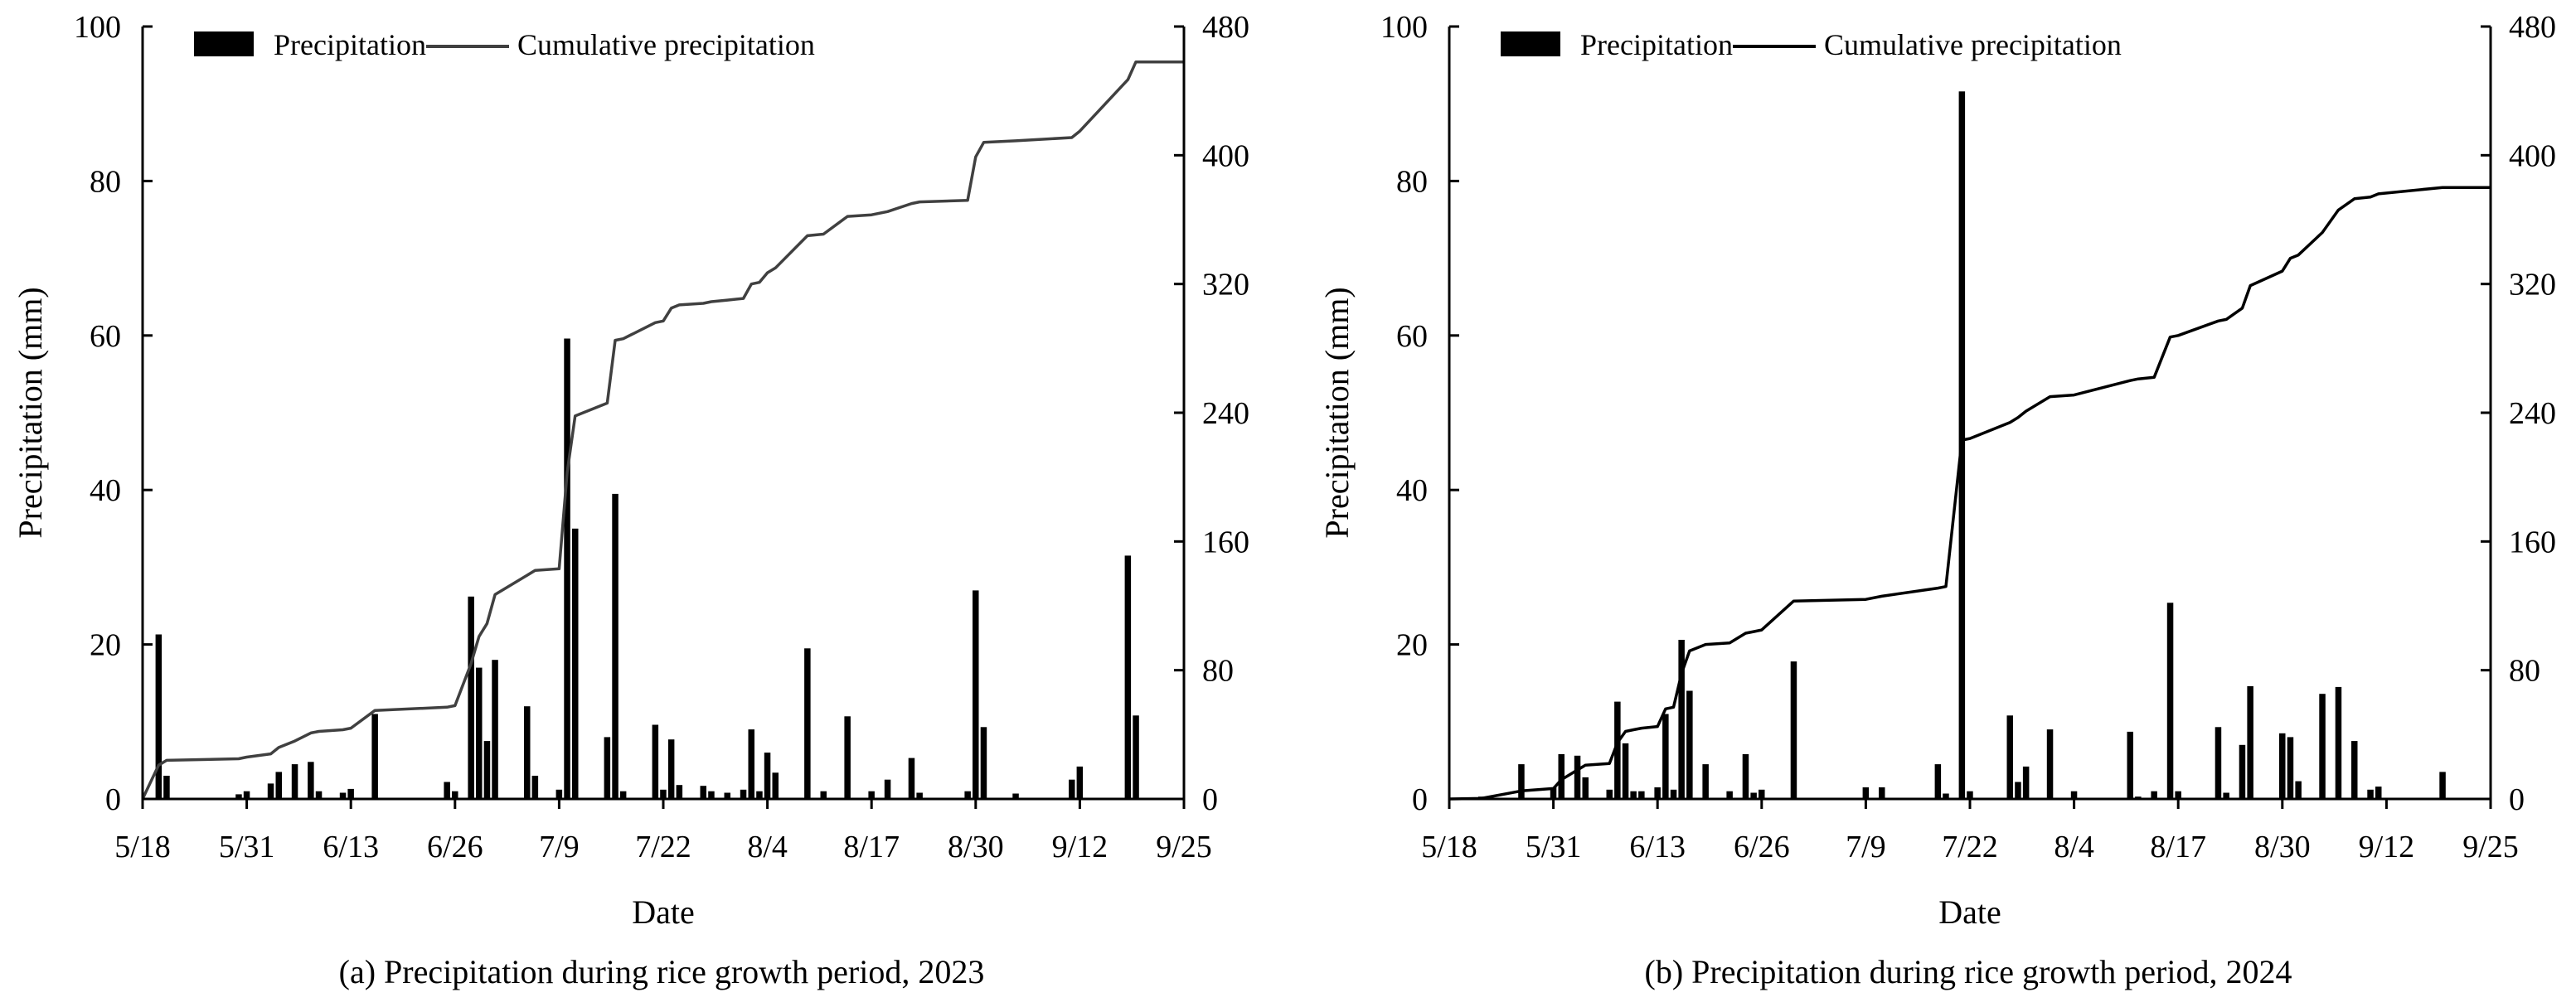 The height and width of the screenshot is (1002, 2576). I want to click on y2-tick-label: 320, so click(2532, 285).